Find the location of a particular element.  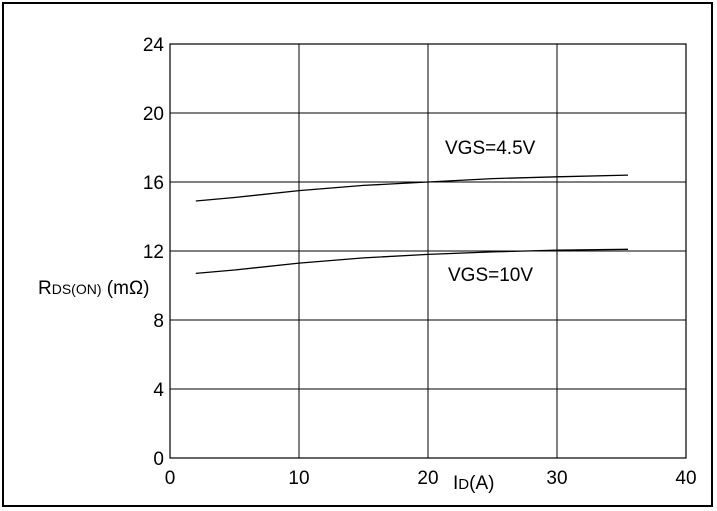

y-tick-label-16: 16 is located at coordinates (153, 183).